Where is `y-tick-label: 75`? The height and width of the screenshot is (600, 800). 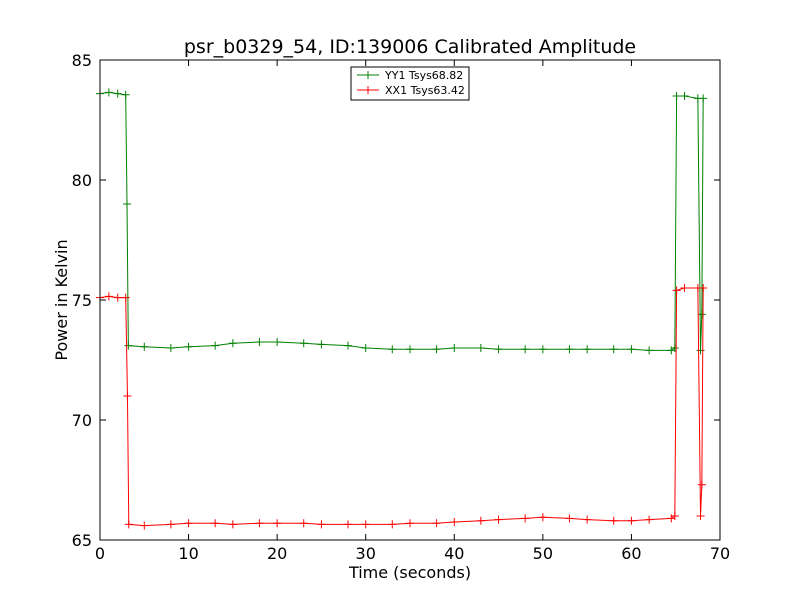
y-tick-label: 75 is located at coordinates (82, 300).